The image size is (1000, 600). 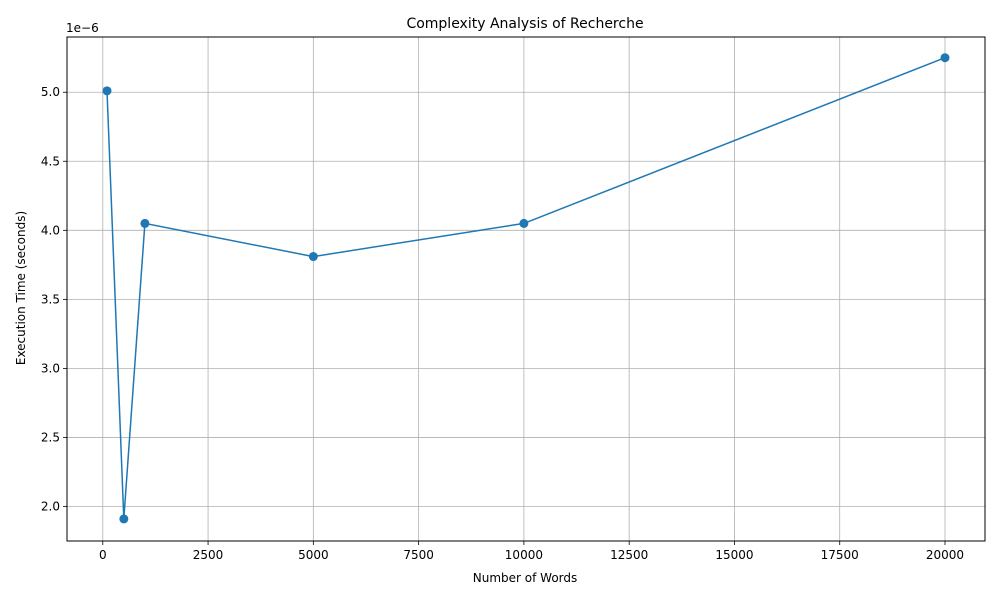 I want to click on x-tick-label: 7500, so click(x=418, y=555).